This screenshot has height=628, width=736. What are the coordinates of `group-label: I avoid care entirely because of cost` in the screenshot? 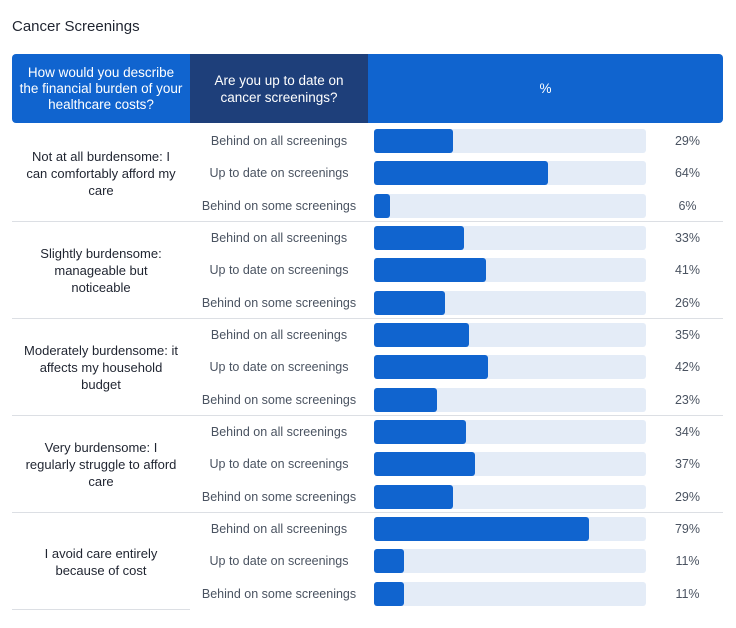 It's located at (101, 561).